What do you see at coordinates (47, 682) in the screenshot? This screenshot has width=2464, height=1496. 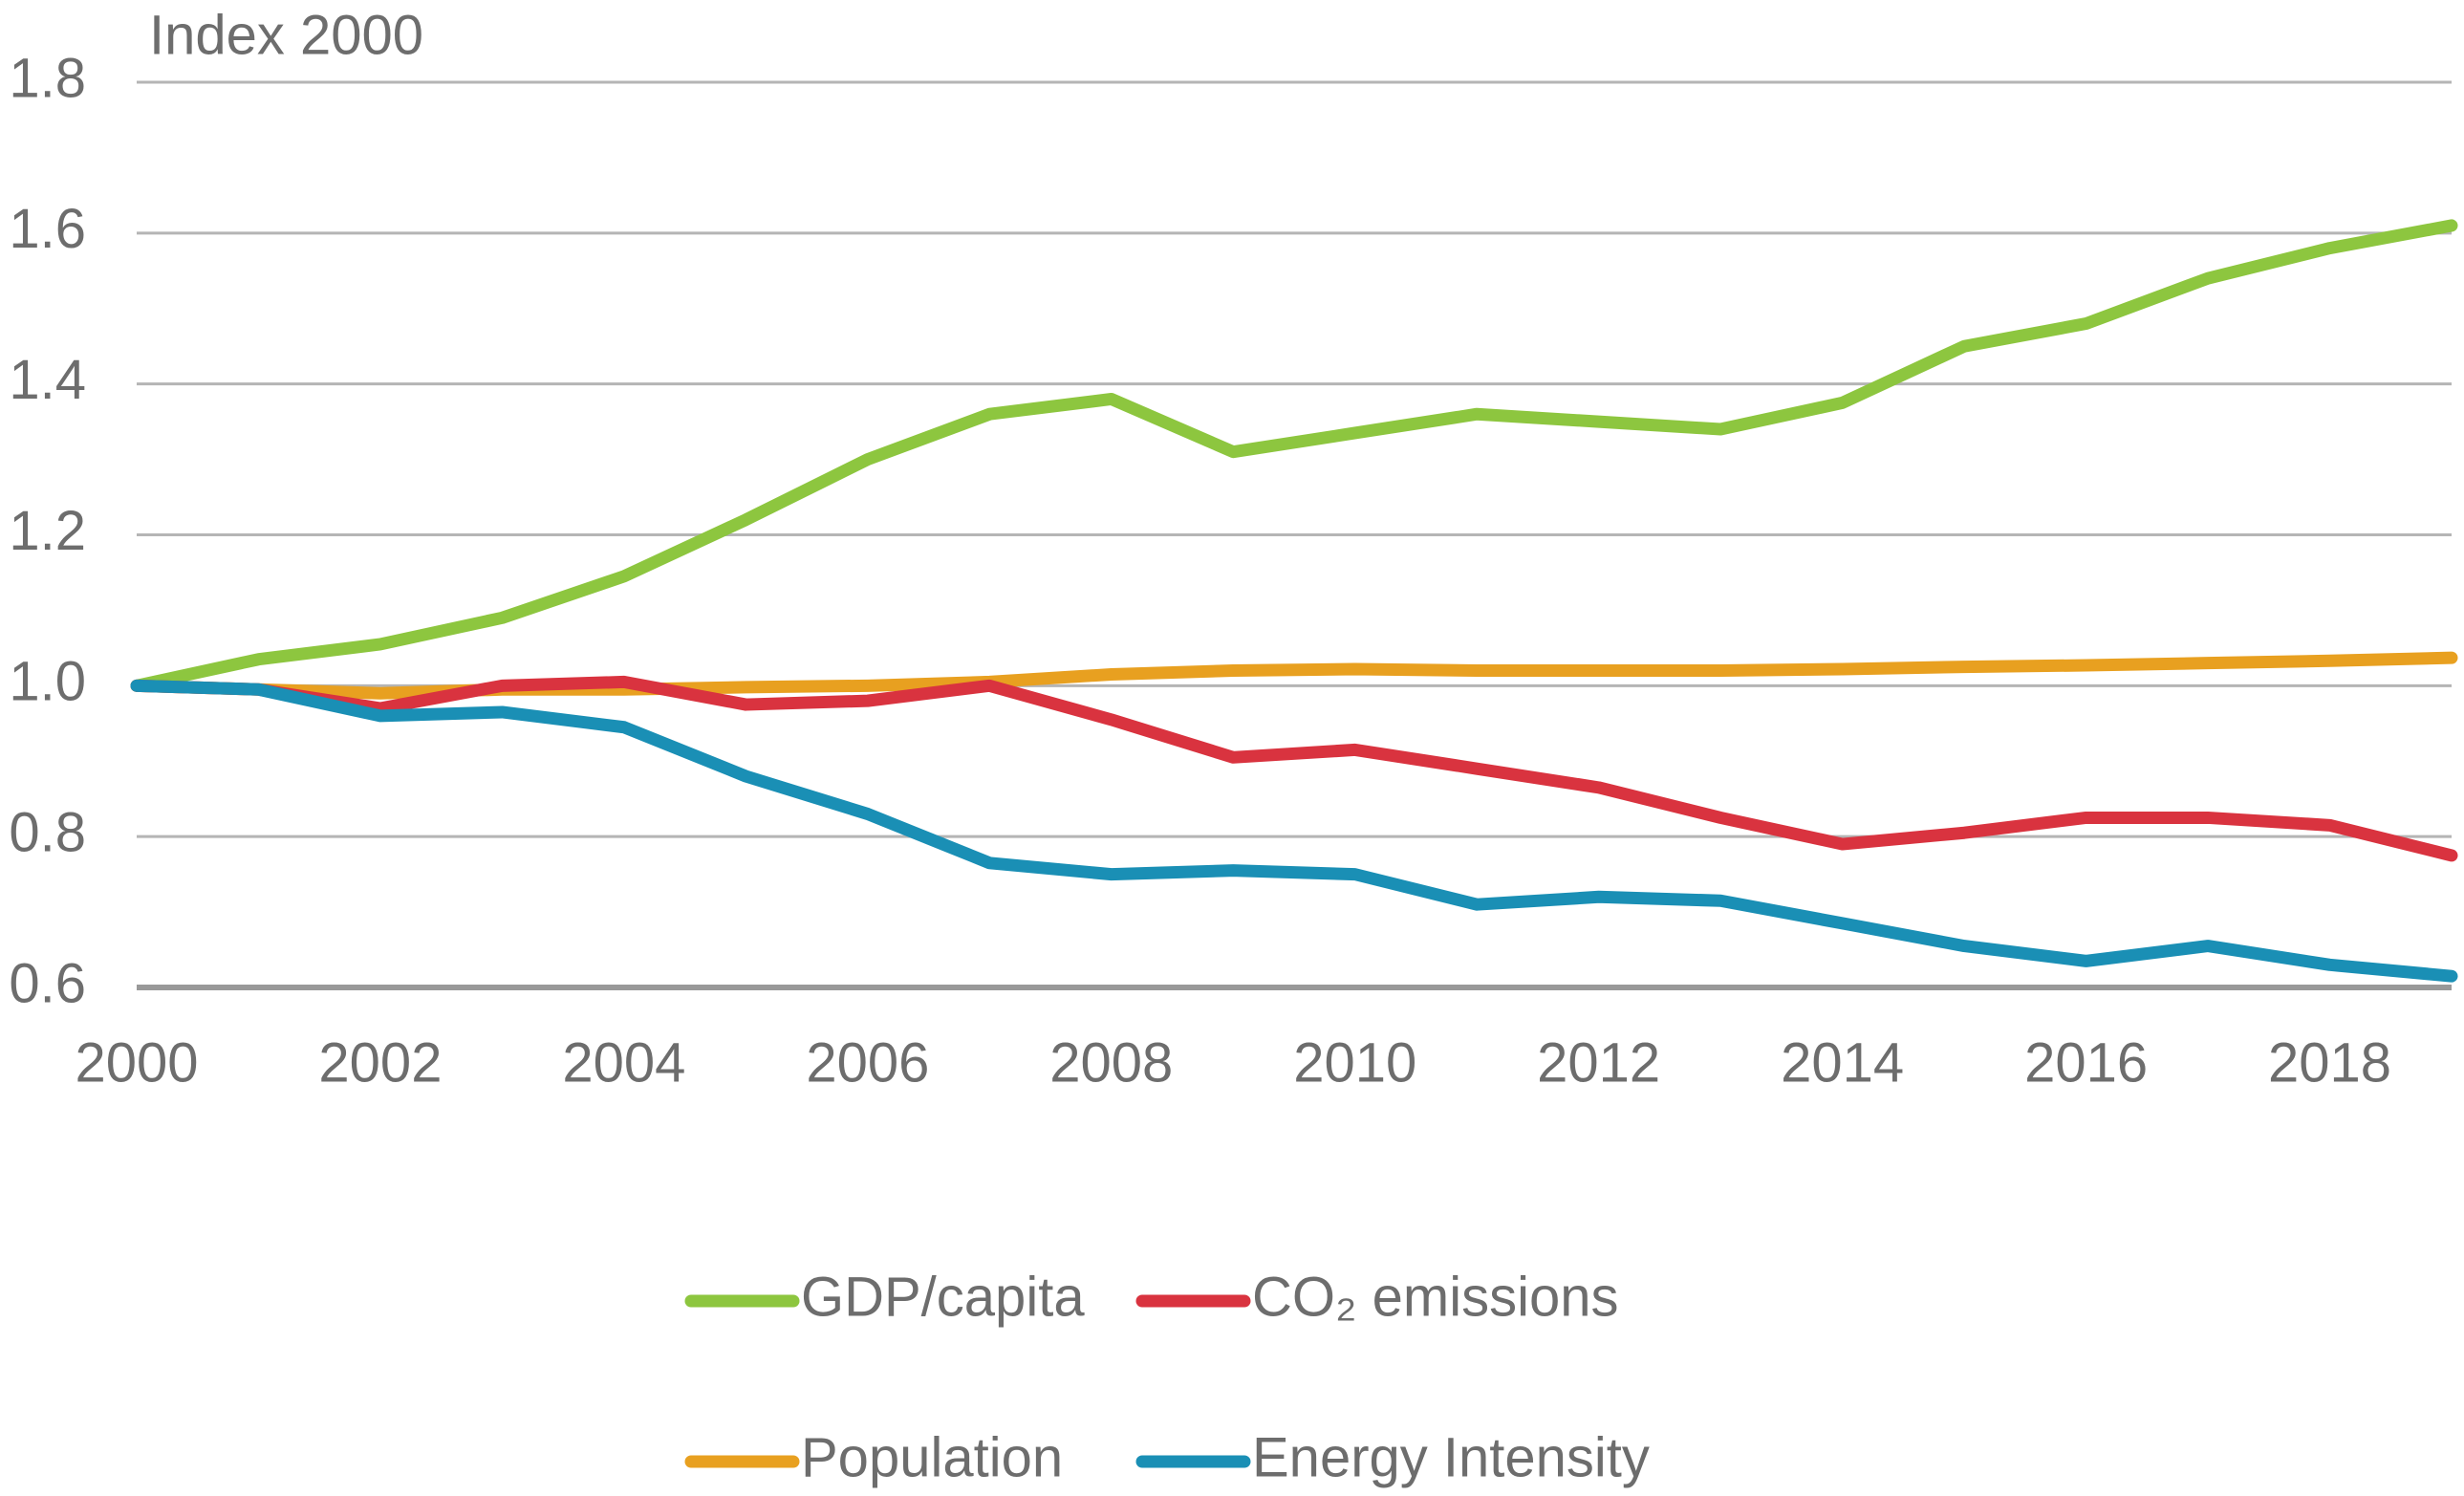 I see `y-tick-label: 1.0` at bounding box center [47, 682].